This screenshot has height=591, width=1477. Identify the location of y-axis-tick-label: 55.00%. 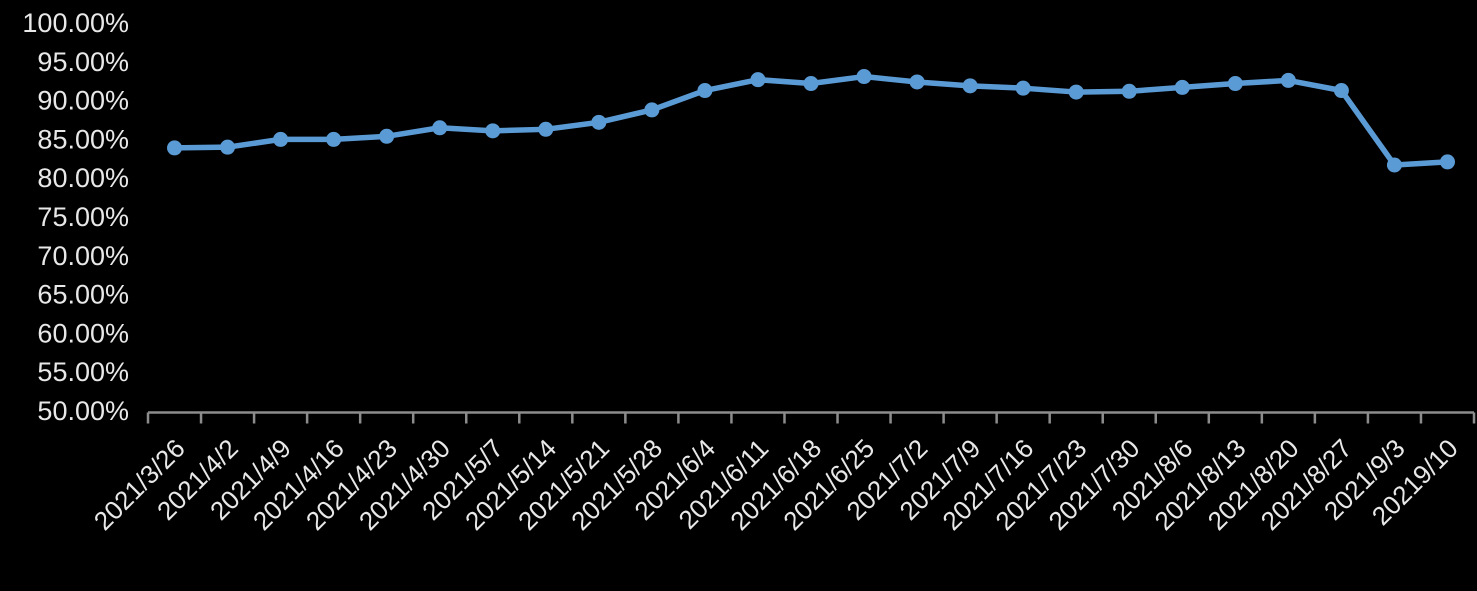
(83, 372).